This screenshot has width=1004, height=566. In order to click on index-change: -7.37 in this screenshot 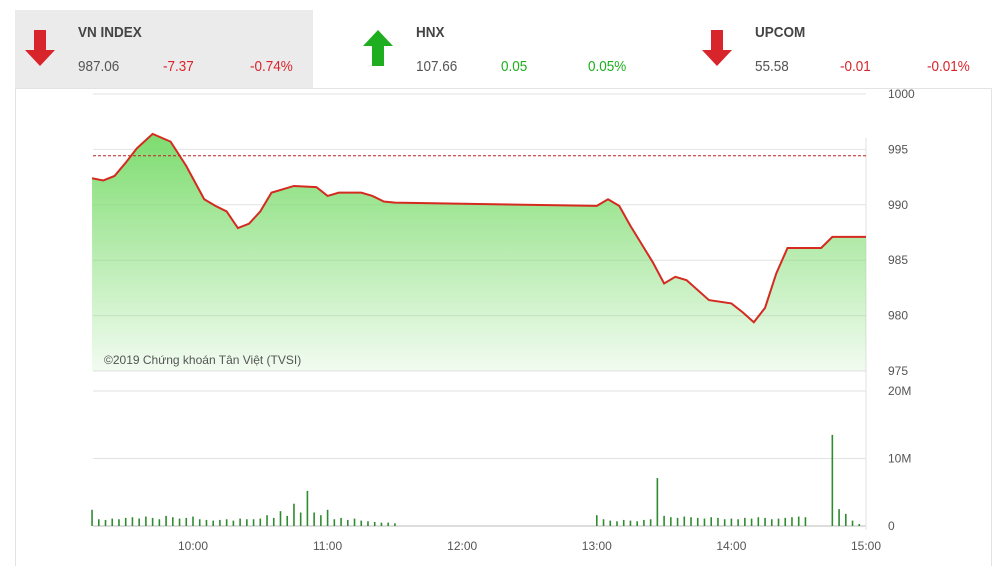, I will do `click(178, 66)`.